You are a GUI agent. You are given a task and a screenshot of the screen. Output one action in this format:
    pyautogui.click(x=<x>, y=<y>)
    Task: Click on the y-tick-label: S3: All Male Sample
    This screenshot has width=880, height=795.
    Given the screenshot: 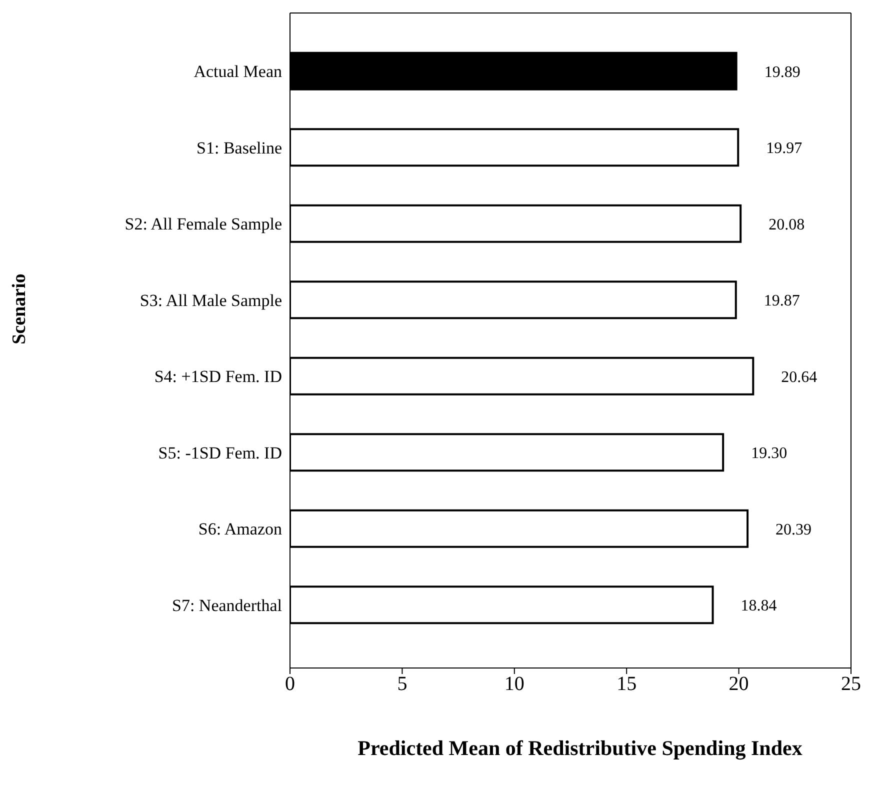 What is the action you would take?
    pyautogui.click(x=211, y=300)
    